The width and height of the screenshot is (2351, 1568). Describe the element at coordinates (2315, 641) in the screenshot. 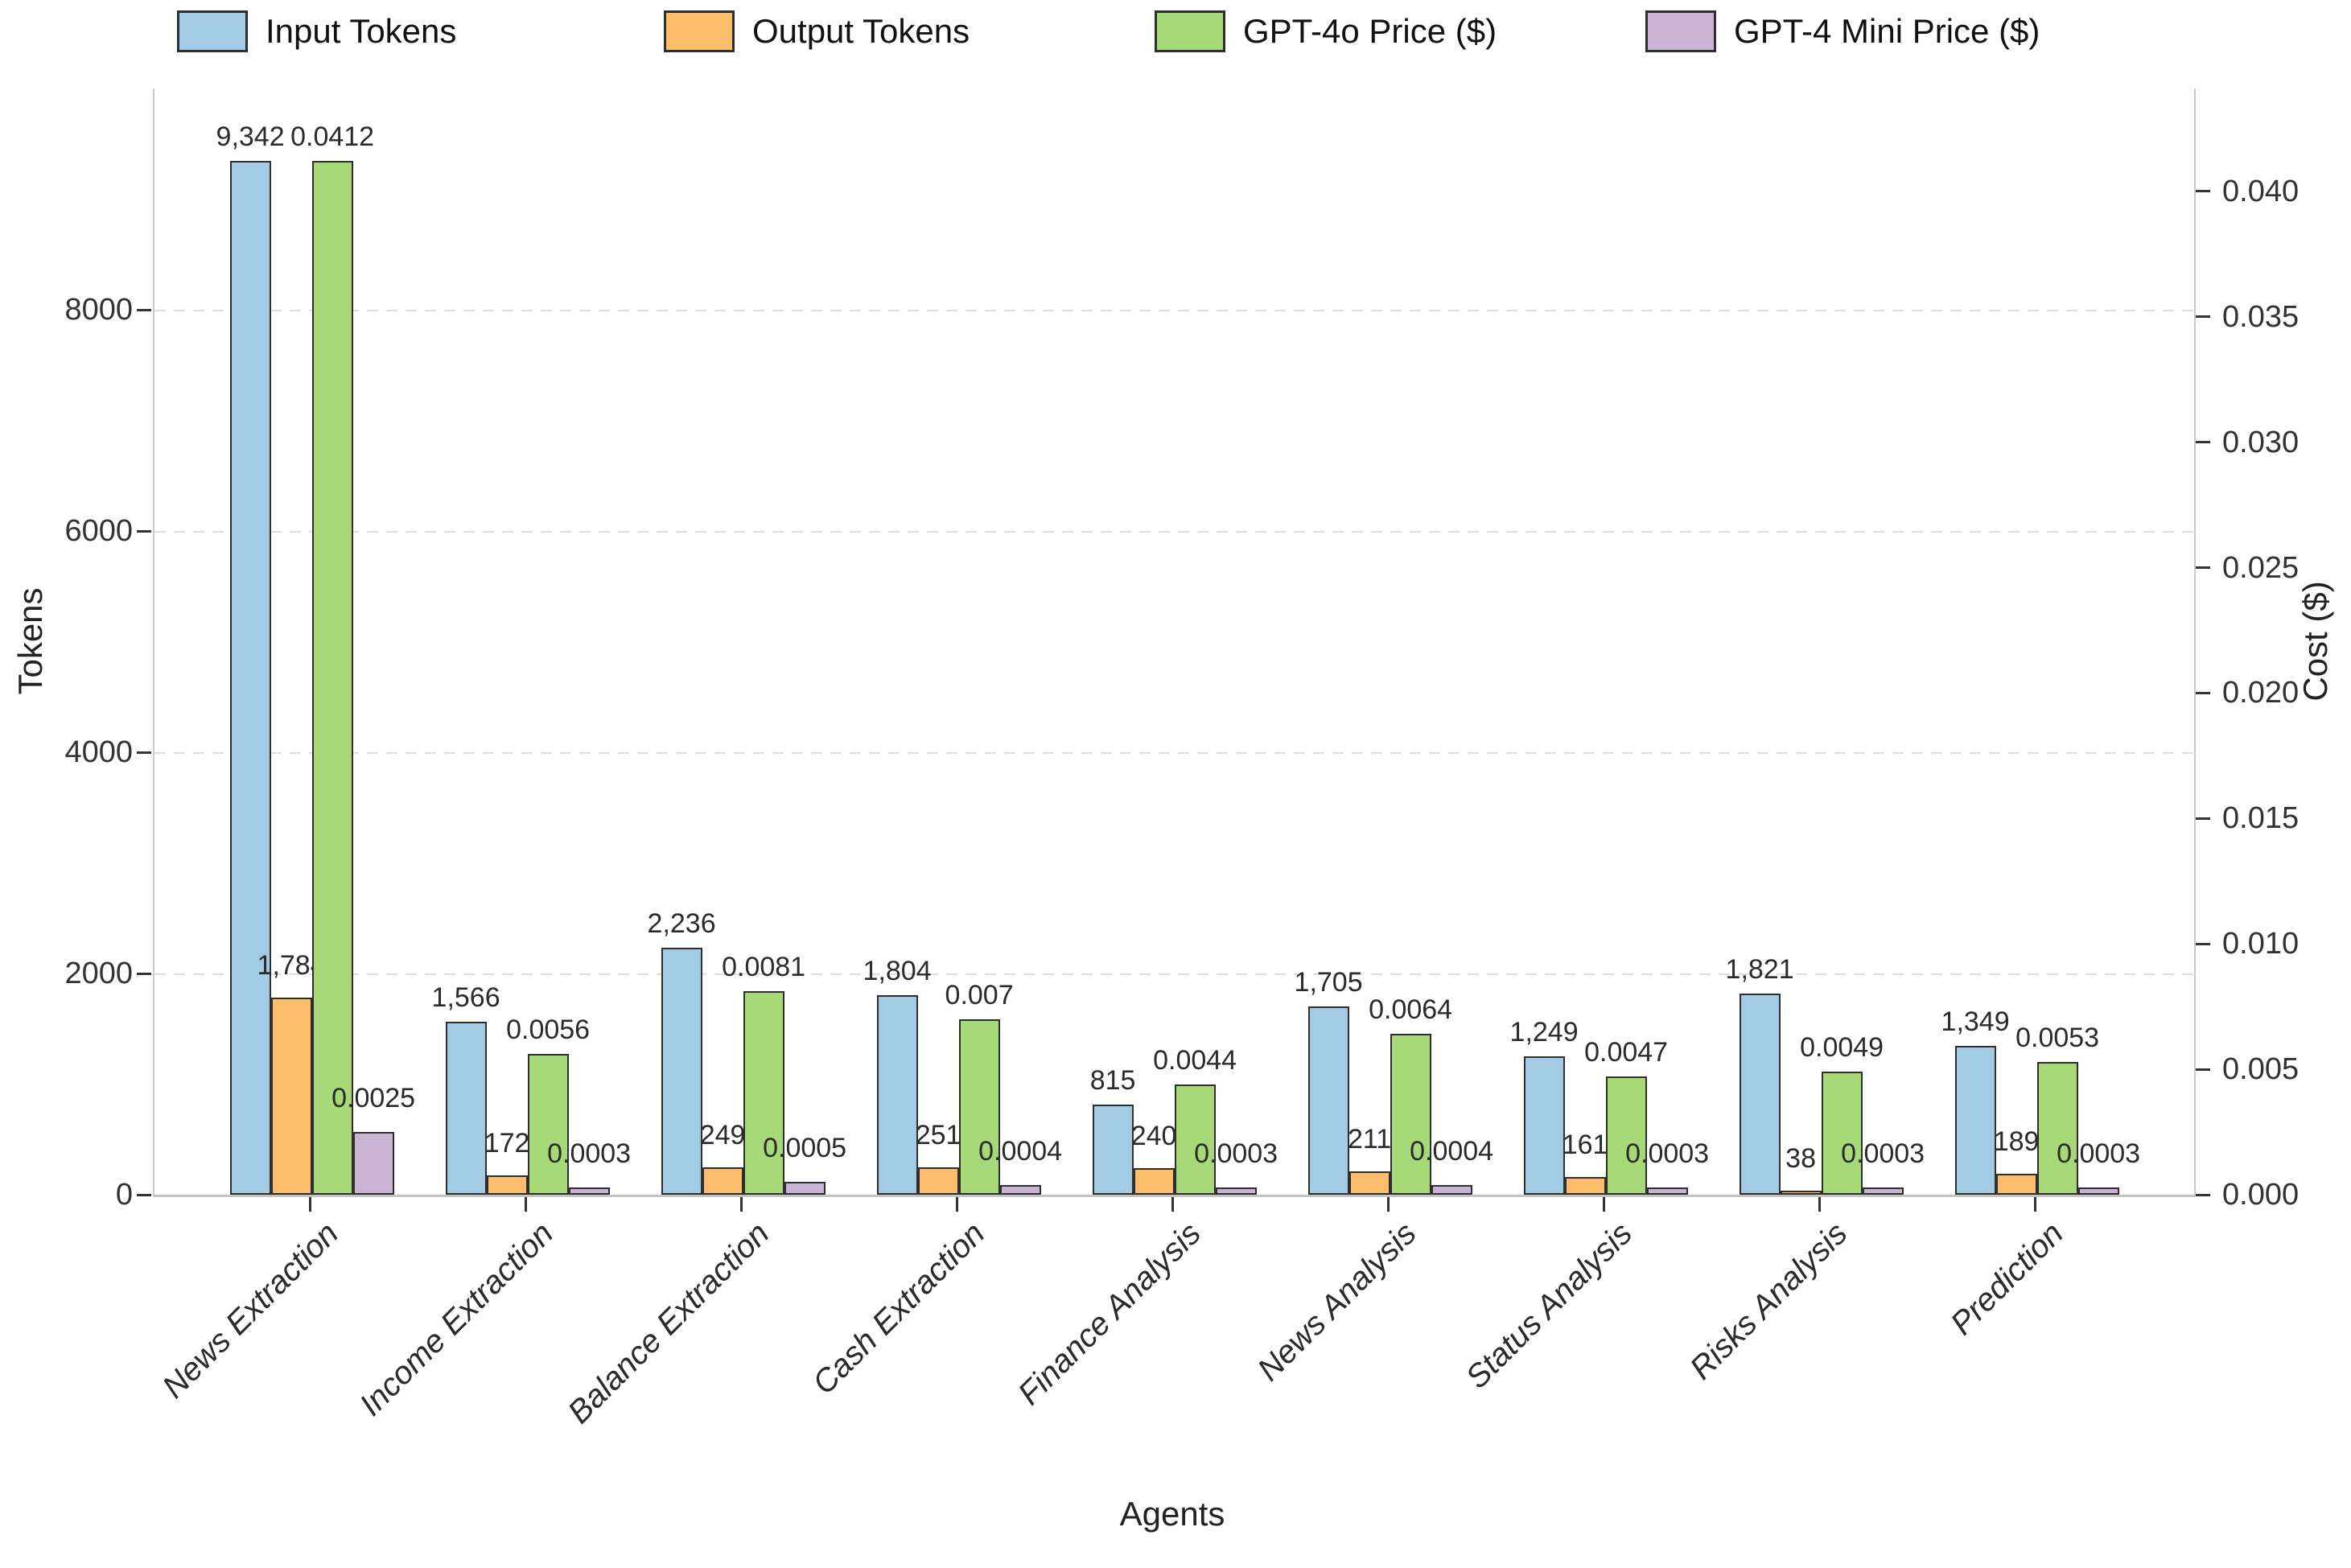

I see `y-axis-title-right: Cost ($)` at that location.